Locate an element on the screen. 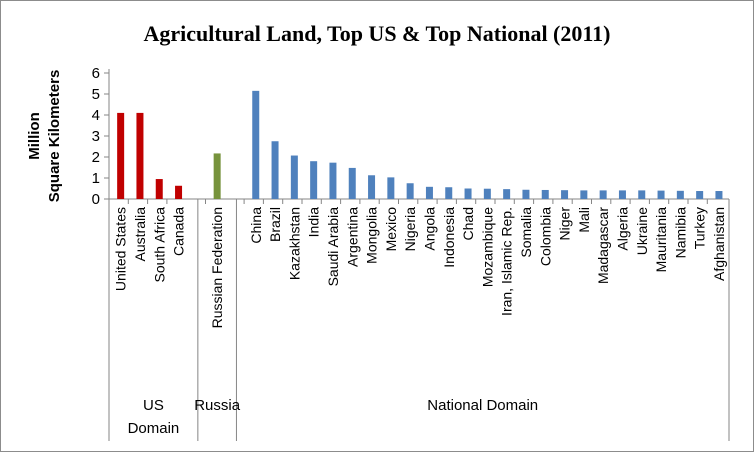  category-label: Argentina is located at coordinates (352, 237).